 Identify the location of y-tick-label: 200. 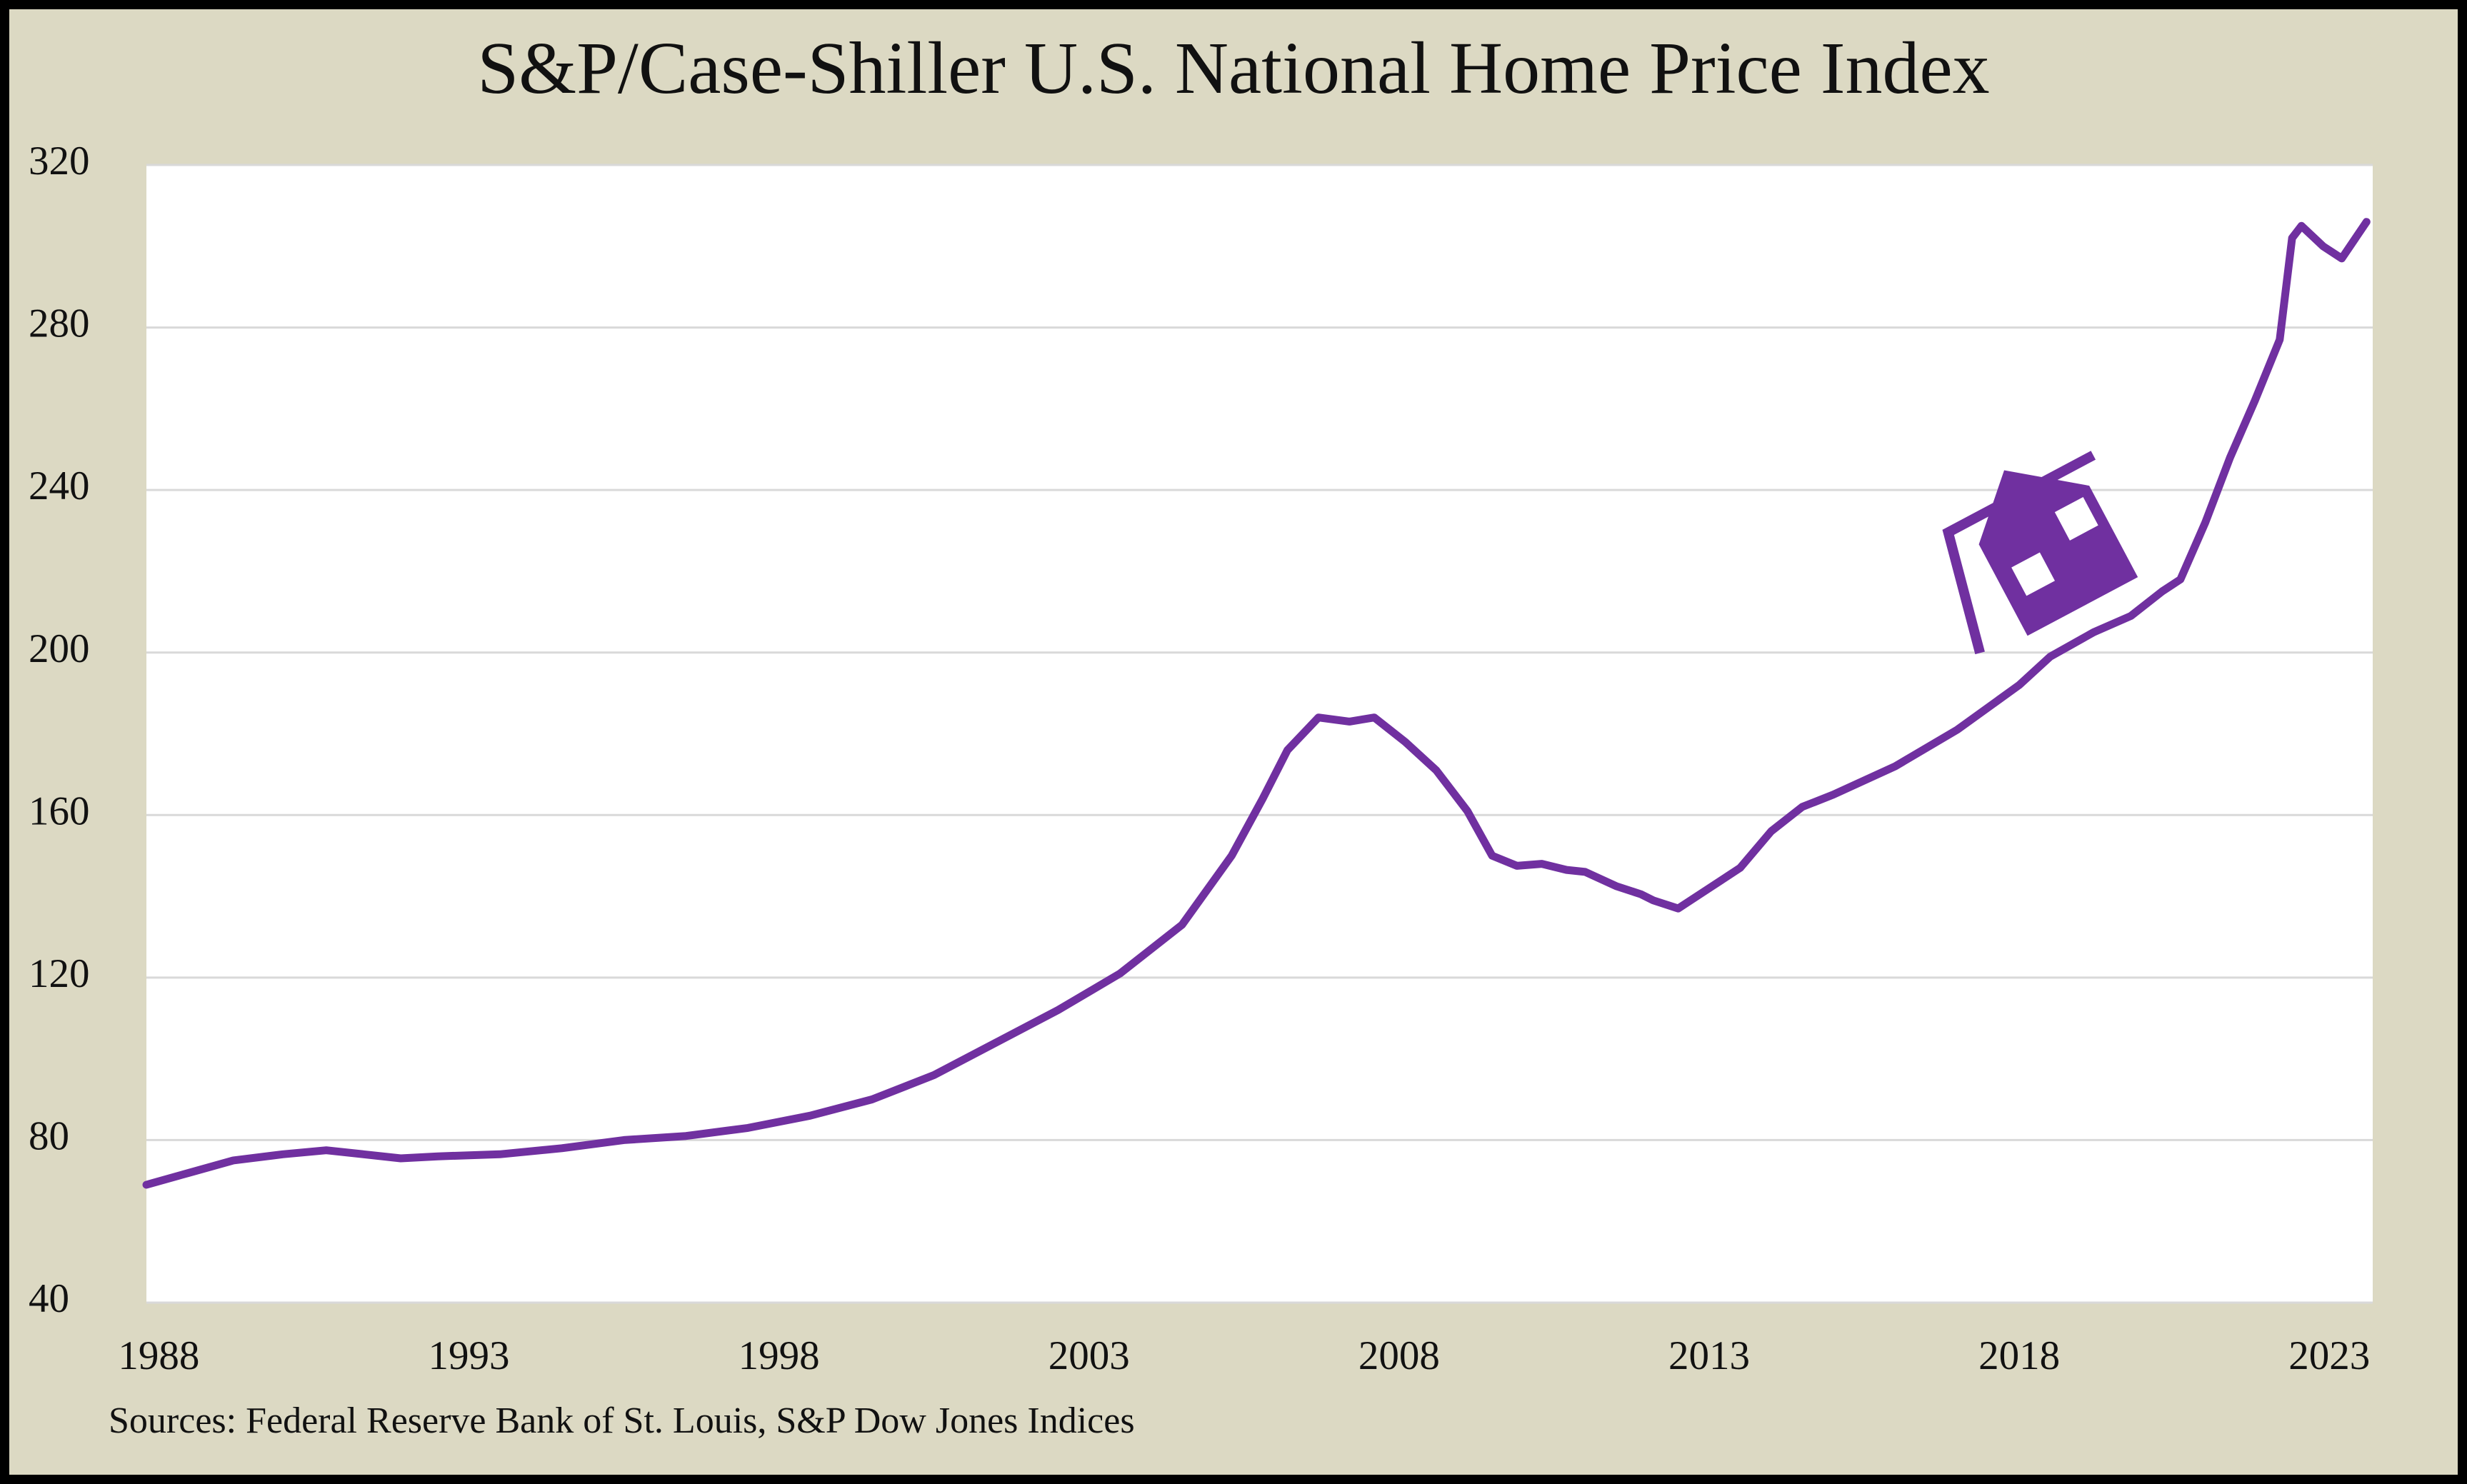
(60, 648).